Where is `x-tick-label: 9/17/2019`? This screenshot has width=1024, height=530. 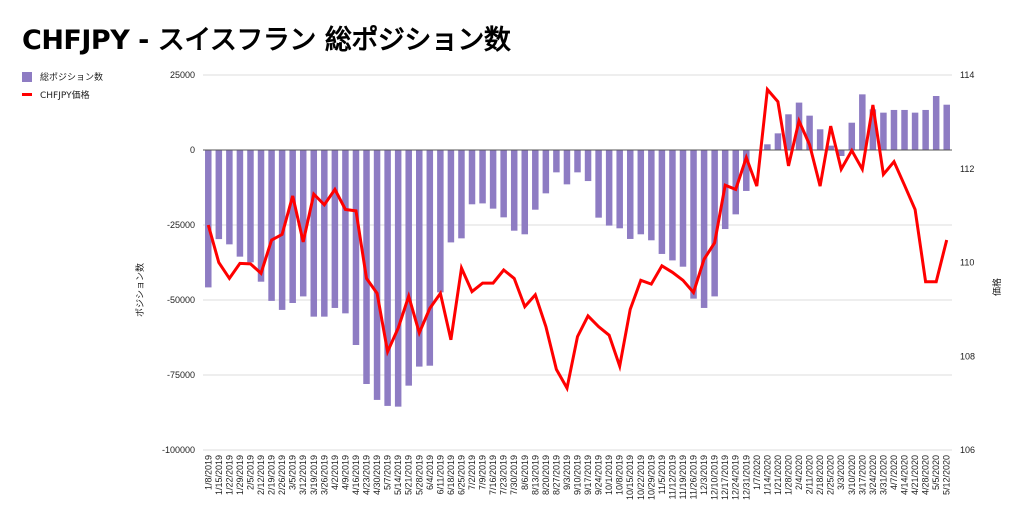 x-tick-label: 9/17/2019 is located at coordinates (588, 475).